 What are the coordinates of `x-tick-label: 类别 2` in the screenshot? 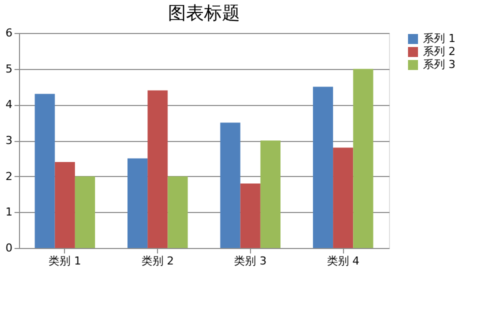 It's located at (157, 261).